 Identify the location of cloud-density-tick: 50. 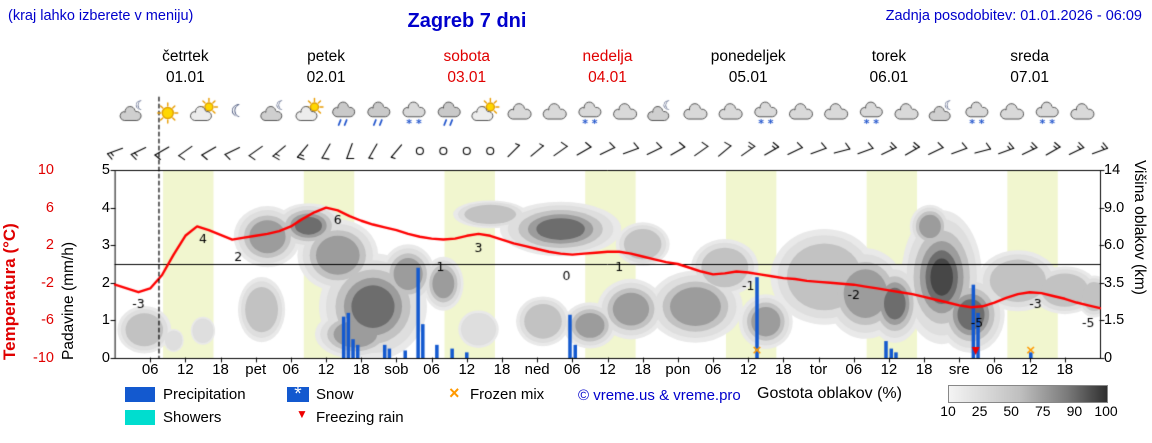
(1011, 411).